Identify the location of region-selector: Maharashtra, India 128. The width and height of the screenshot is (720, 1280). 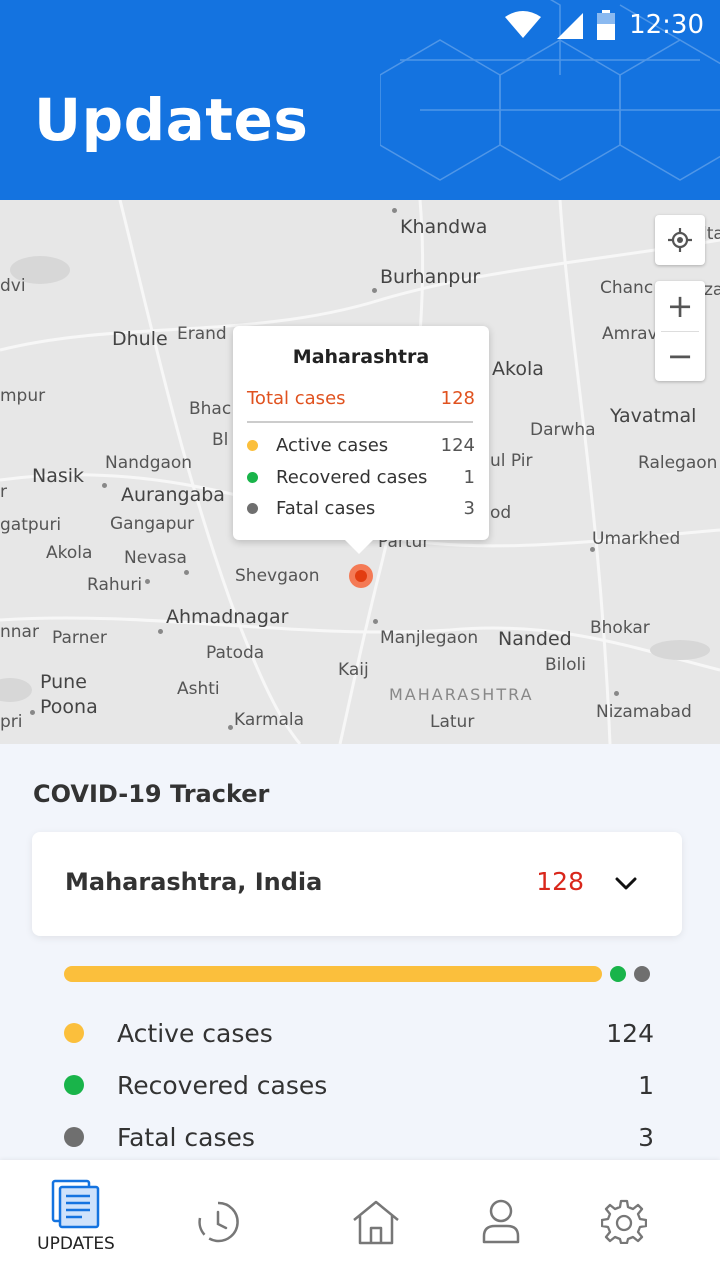
(357, 884).